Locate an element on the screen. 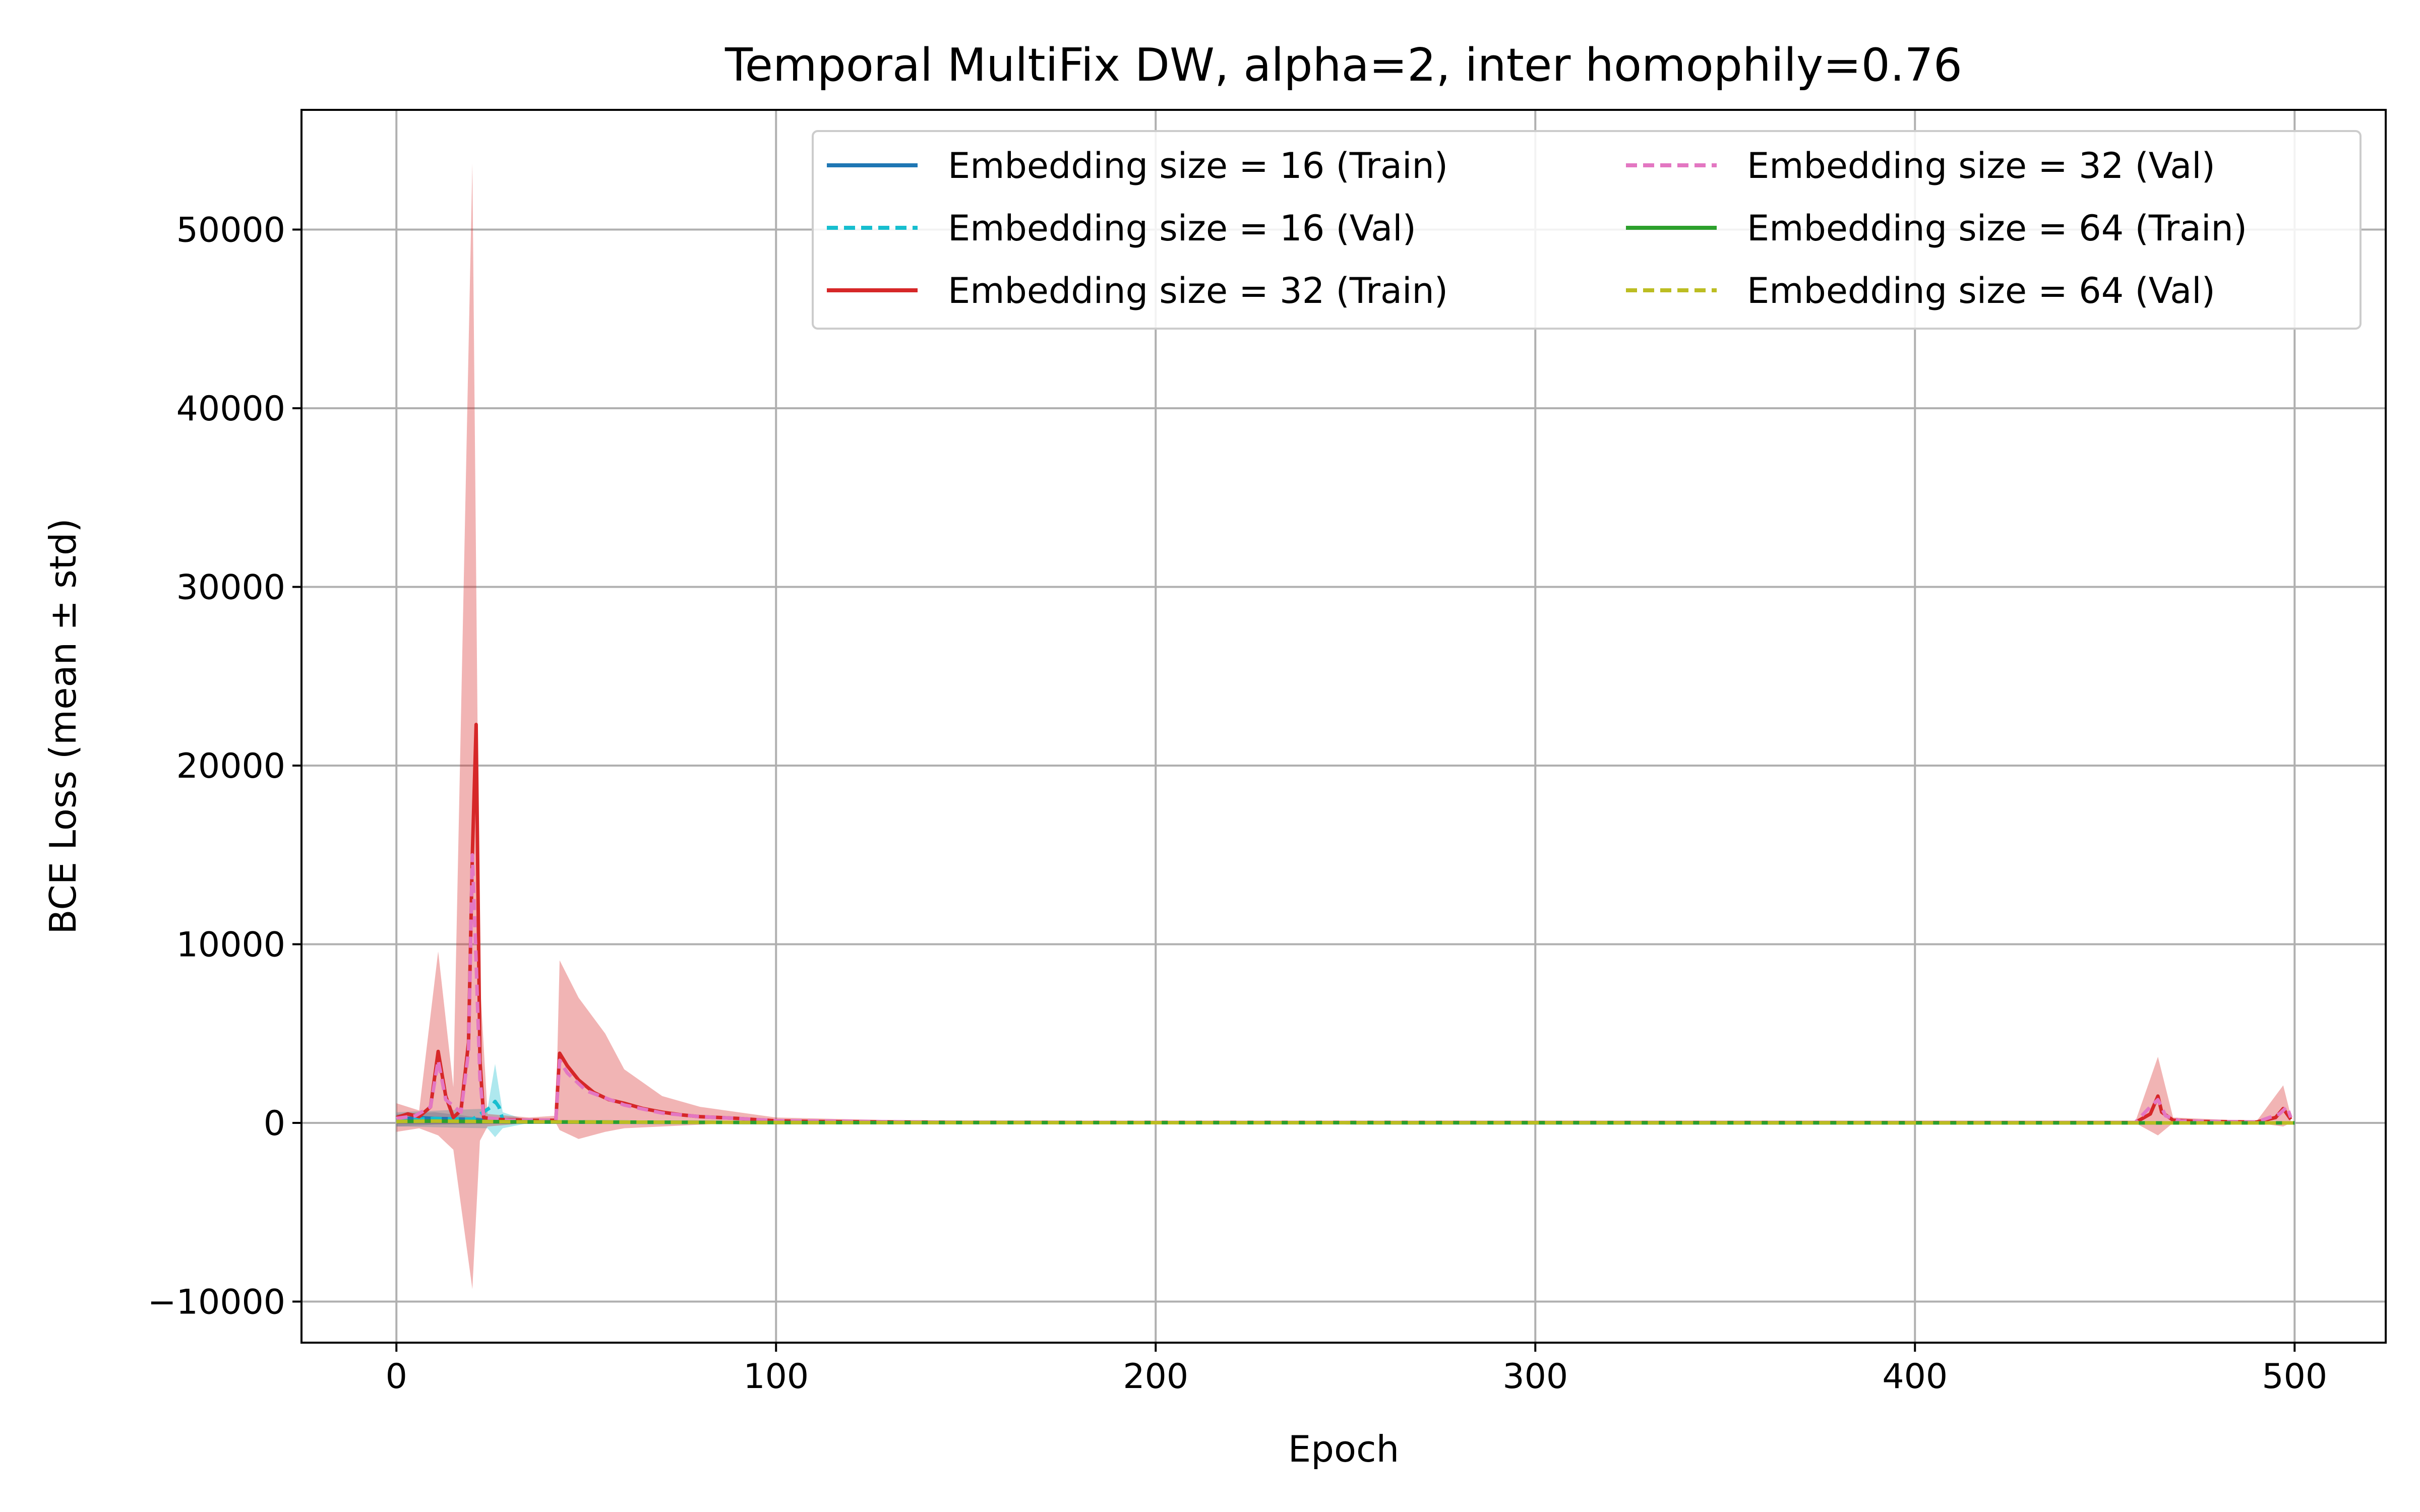 Image resolution: width=2420 pixels, height=1512 pixels. legend-box is located at coordinates (1587, 230).